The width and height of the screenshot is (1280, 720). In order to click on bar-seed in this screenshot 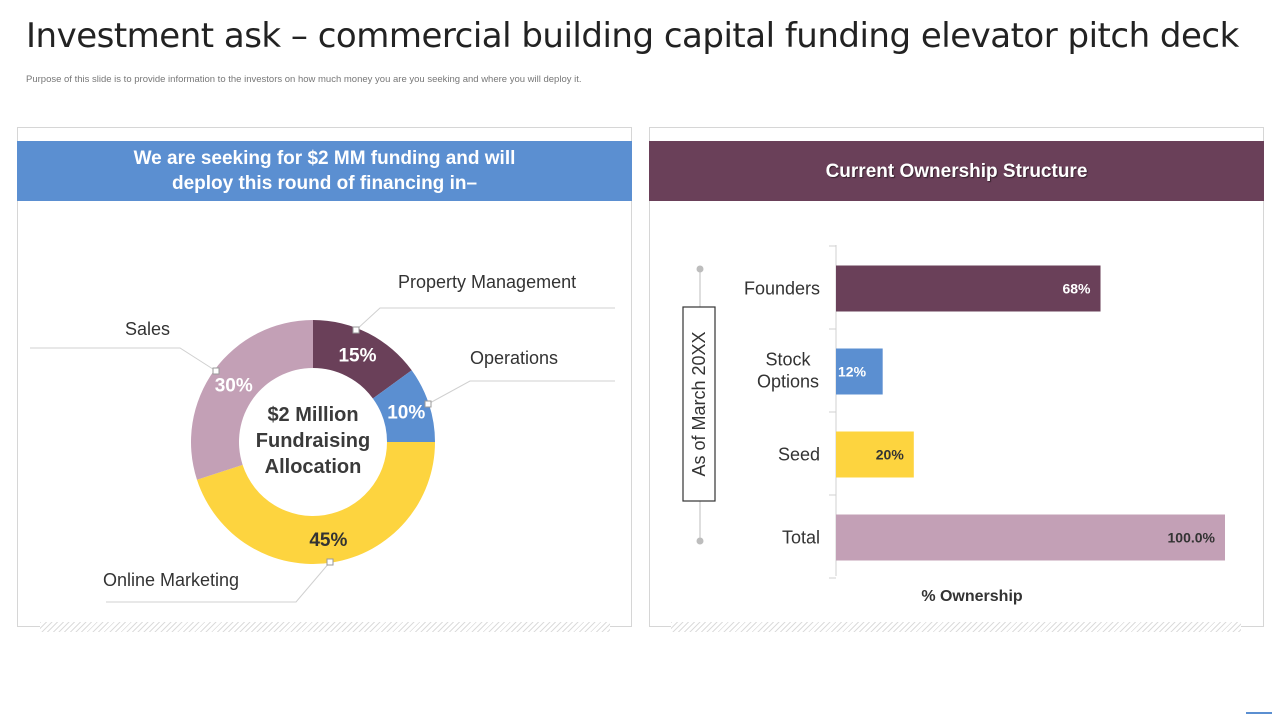, I will do `click(875, 454)`.